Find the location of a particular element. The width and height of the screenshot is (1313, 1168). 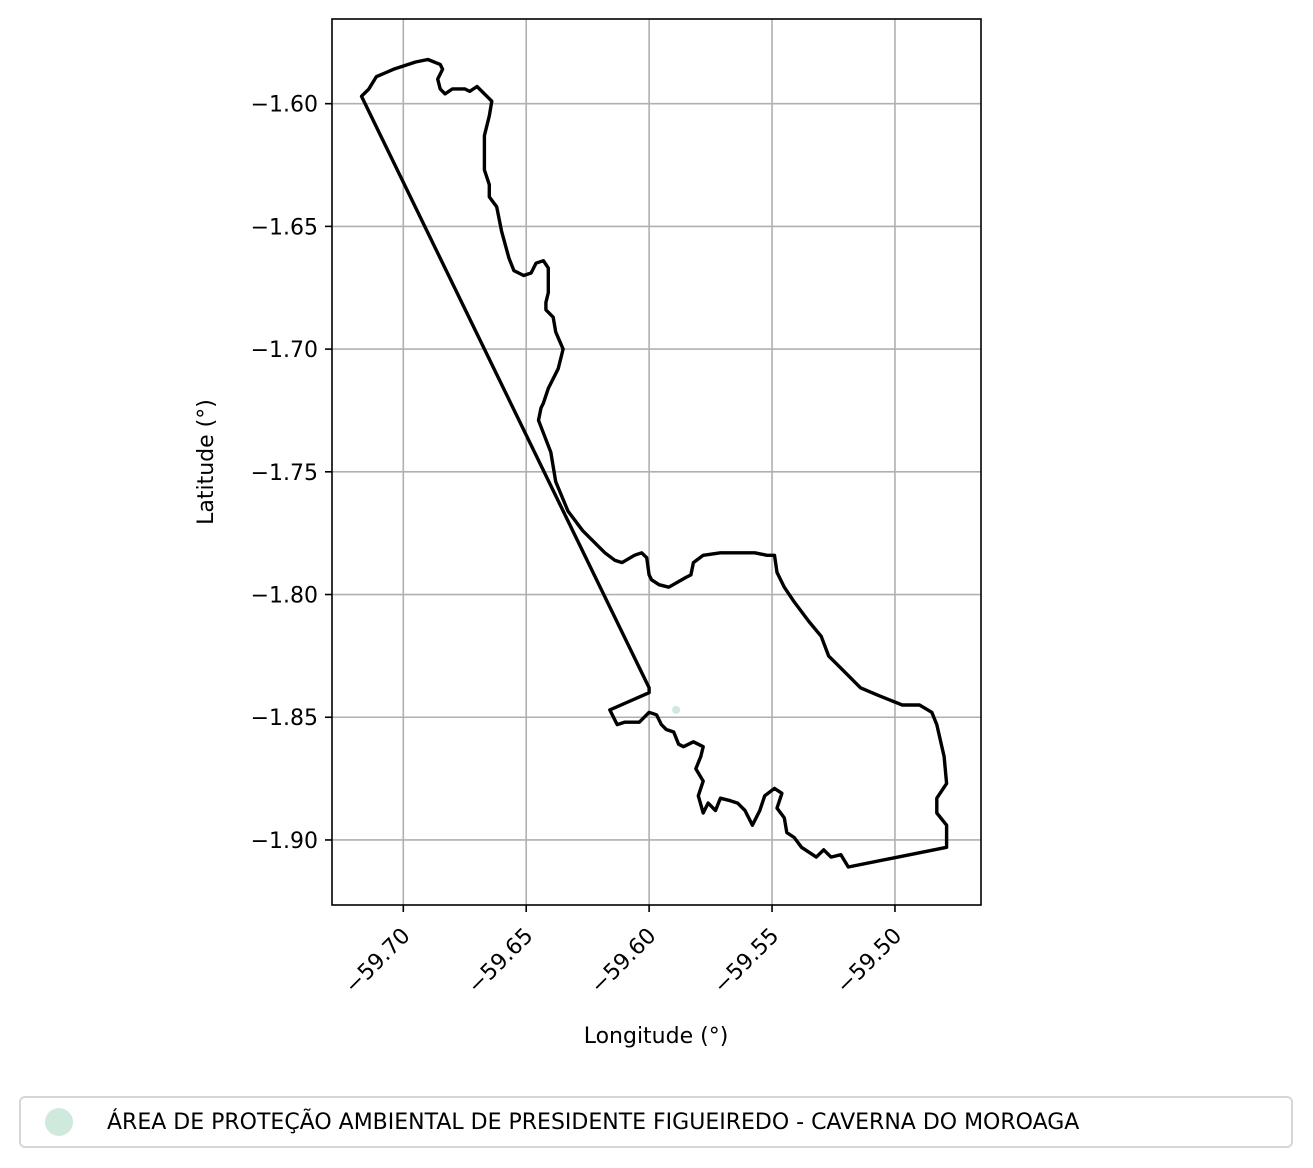

y-tick-label: −1.90 is located at coordinates (284, 841).